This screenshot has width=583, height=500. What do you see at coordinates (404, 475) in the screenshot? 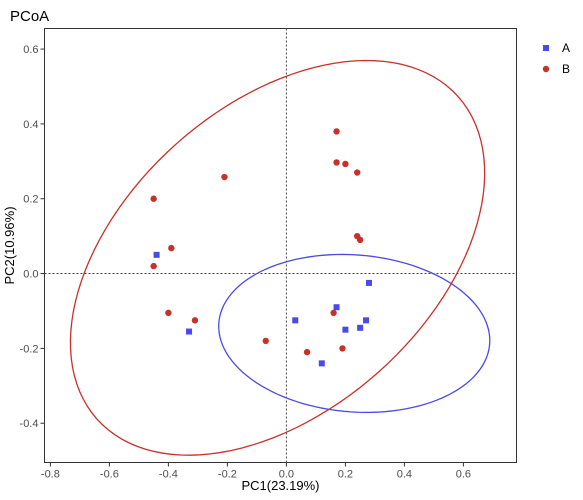
I see `x-tick-label: 0.4` at bounding box center [404, 475].